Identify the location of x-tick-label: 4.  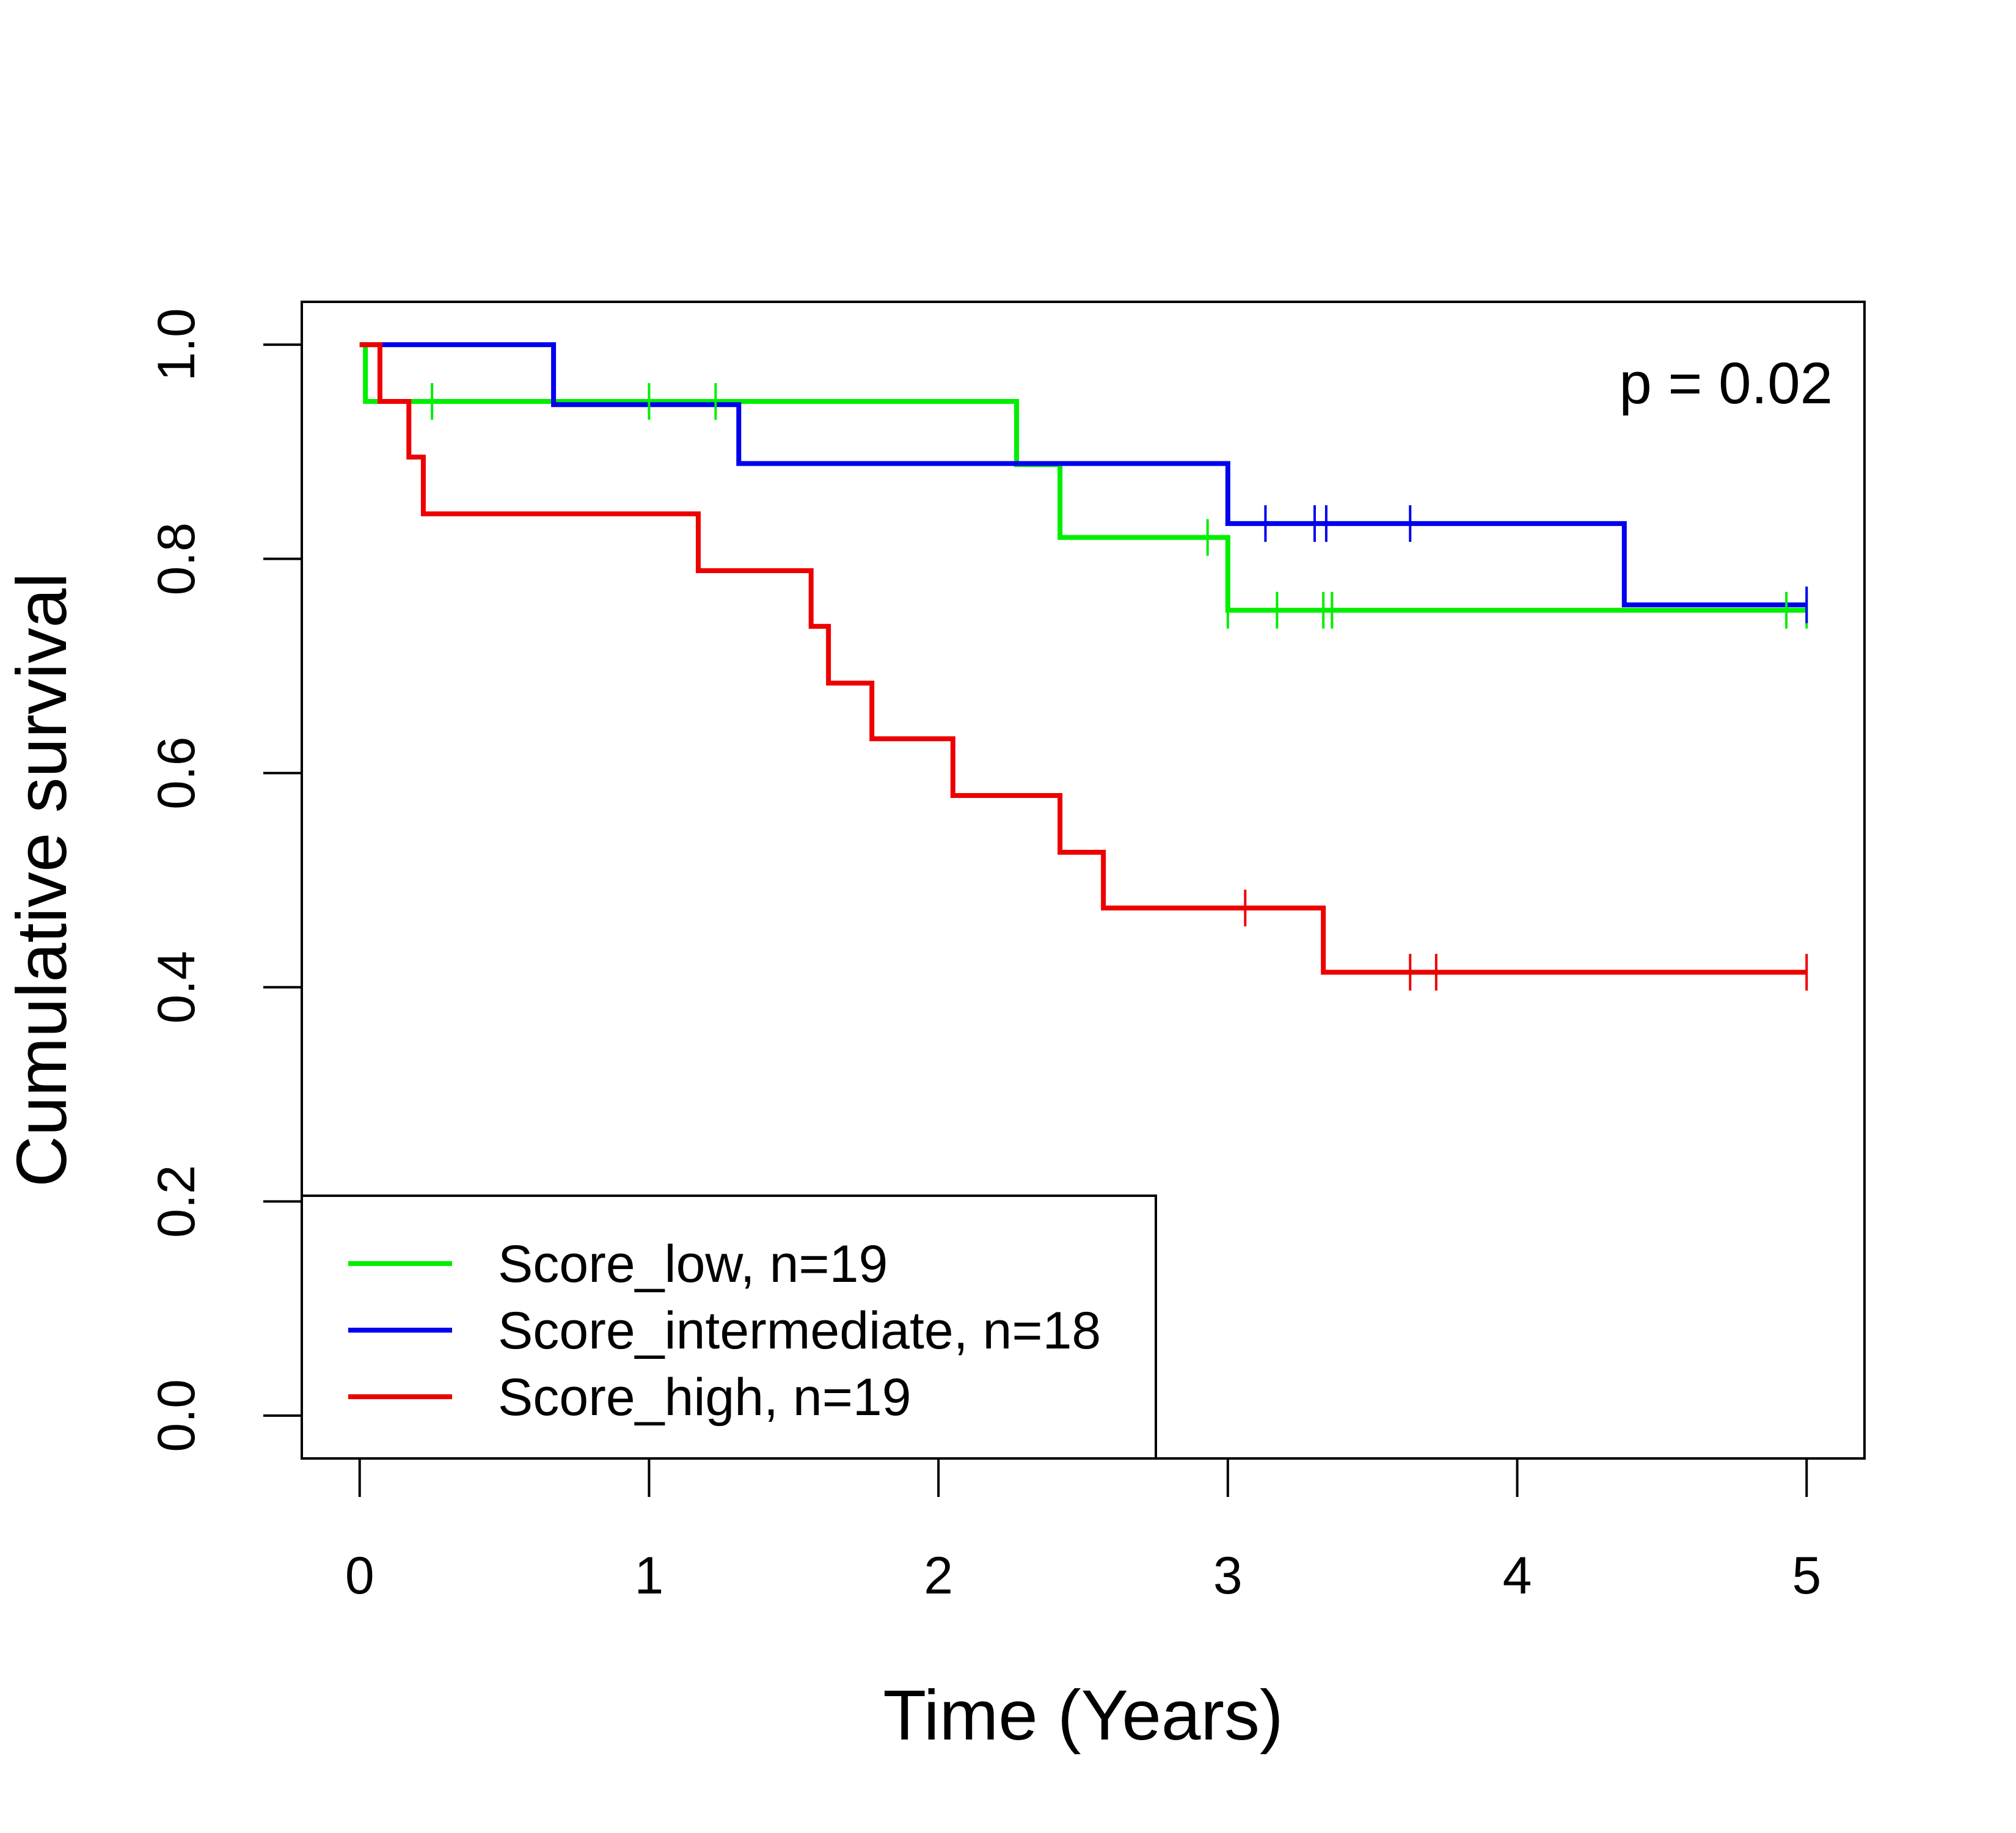
(1517, 1575).